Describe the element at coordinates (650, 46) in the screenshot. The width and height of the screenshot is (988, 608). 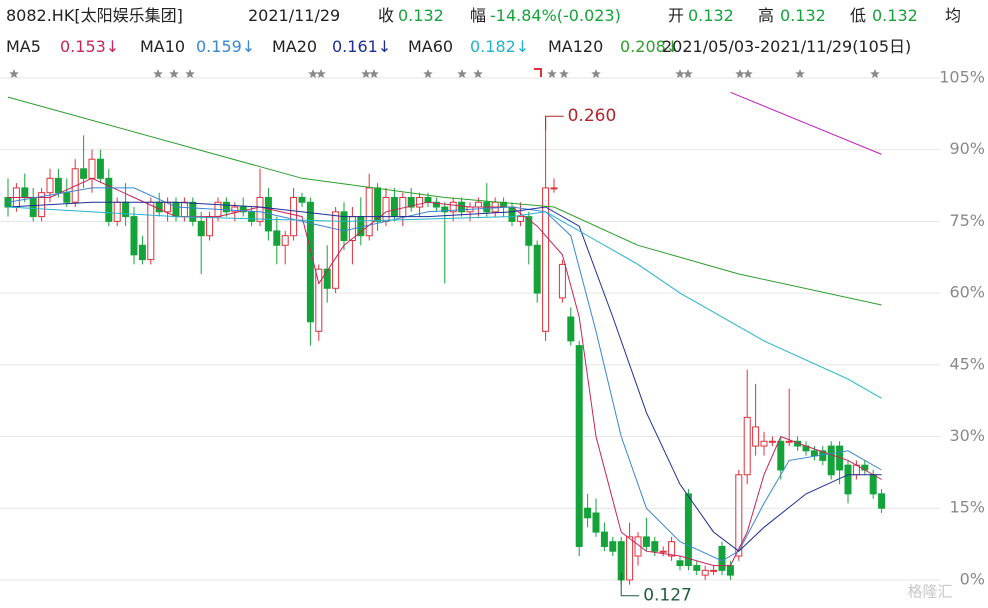
I see `legend-value: 0.208↓` at that location.